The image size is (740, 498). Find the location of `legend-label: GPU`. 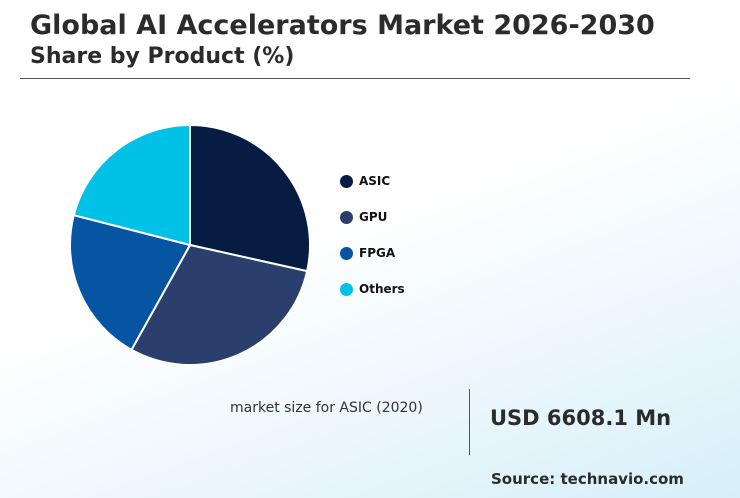

legend-label: GPU is located at coordinates (373, 217).